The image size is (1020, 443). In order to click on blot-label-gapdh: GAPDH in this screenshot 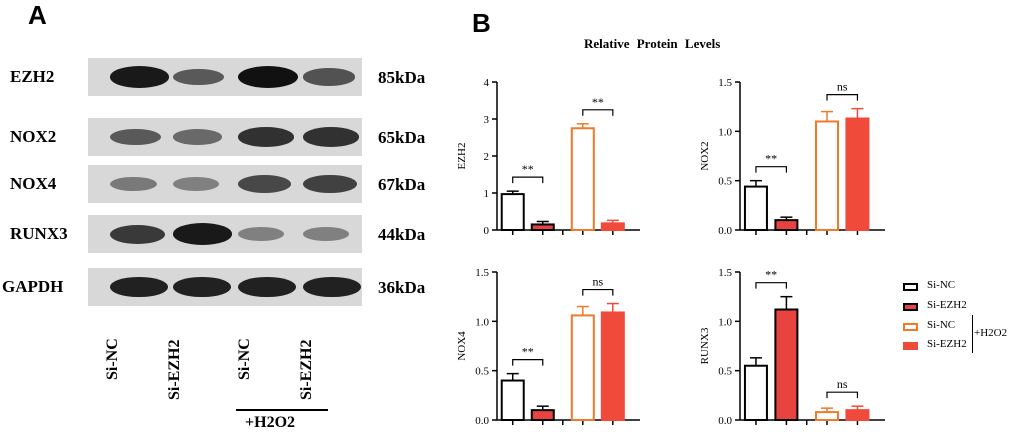, I will do `click(33, 286)`.